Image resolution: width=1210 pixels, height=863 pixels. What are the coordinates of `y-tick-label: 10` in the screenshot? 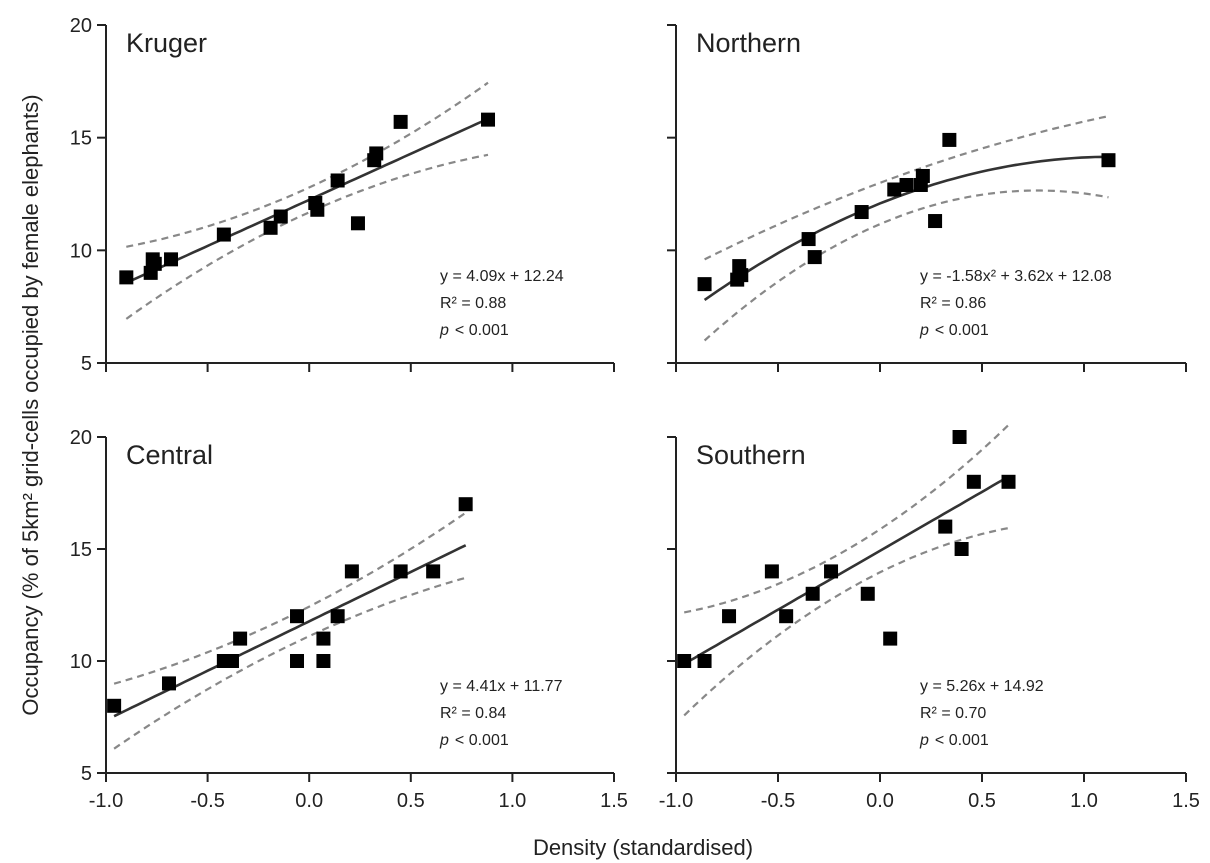 It's located at (81, 251).